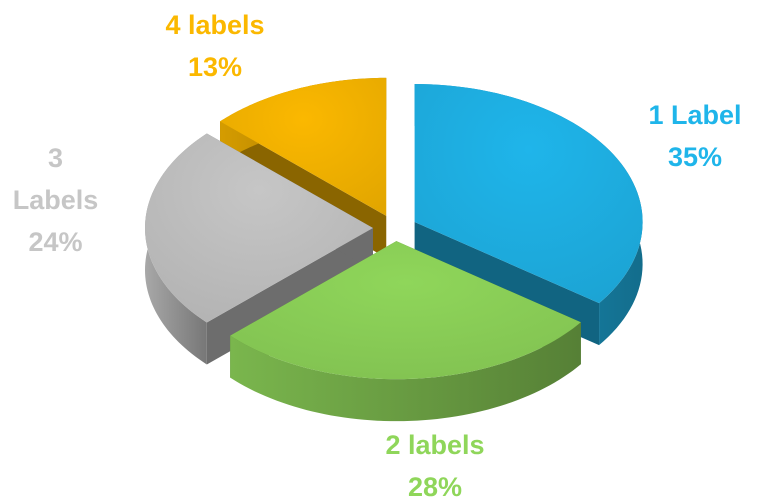 The width and height of the screenshot is (764, 501). I want to click on value-label: 35%, so click(695, 157).